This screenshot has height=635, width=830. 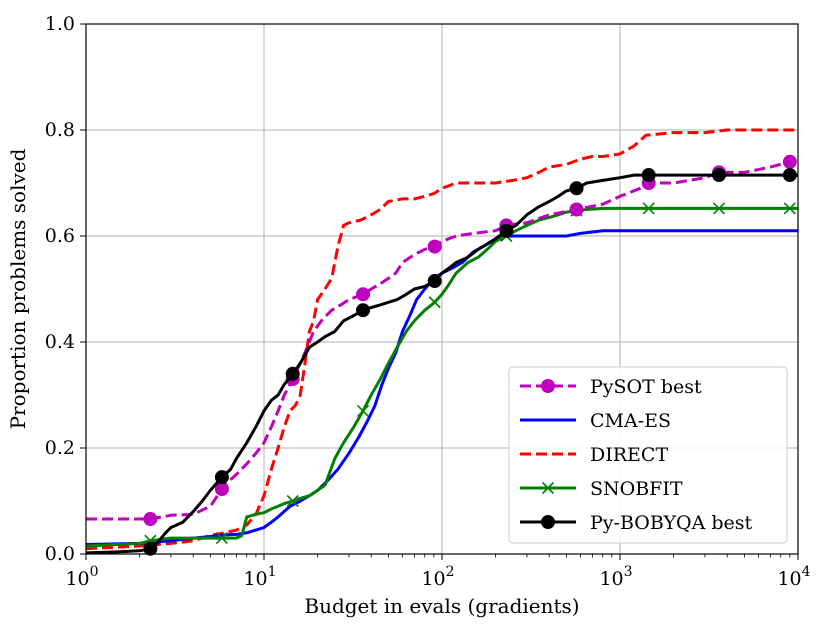 I want to click on y-tick-label: 0.8, so click(x=60, y=130).